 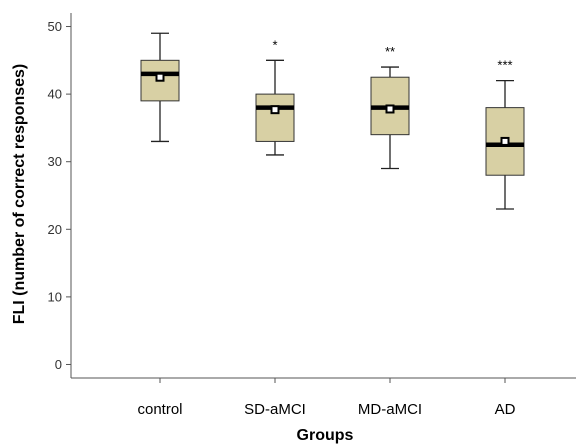 I want to click on box-group-control, so click(x=160, y=87).